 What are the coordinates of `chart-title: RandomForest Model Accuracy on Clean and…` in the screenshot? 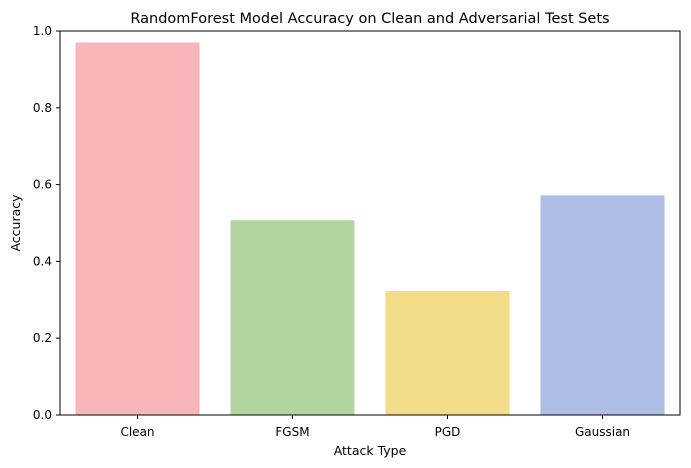 It's located at (369, 19).